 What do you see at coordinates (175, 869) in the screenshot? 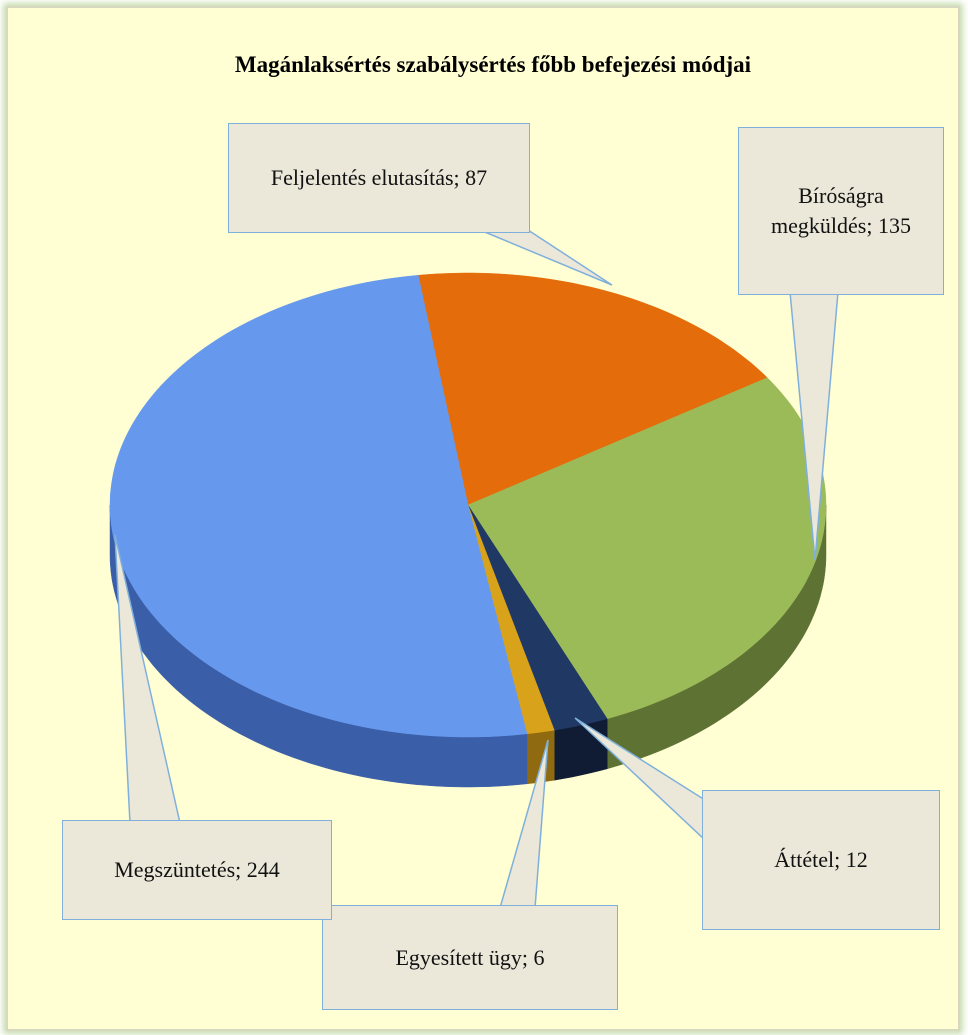
I see `label-part: Megszüntetés` at bounding box center [175, 869].